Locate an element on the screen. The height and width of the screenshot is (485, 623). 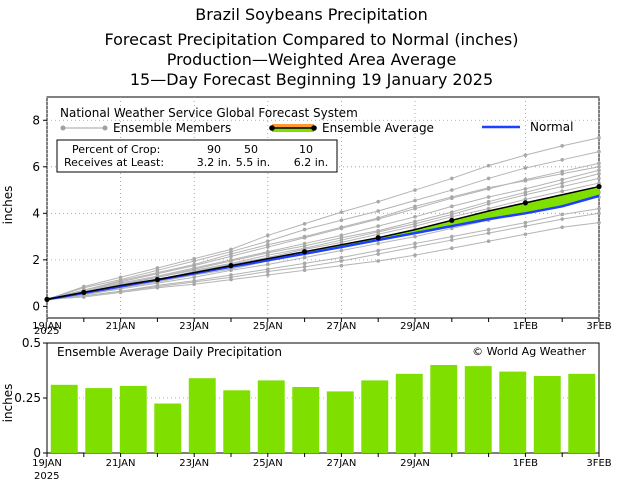
bottom-y-tick-label: 0.25 is located at coordinates (27, 398).